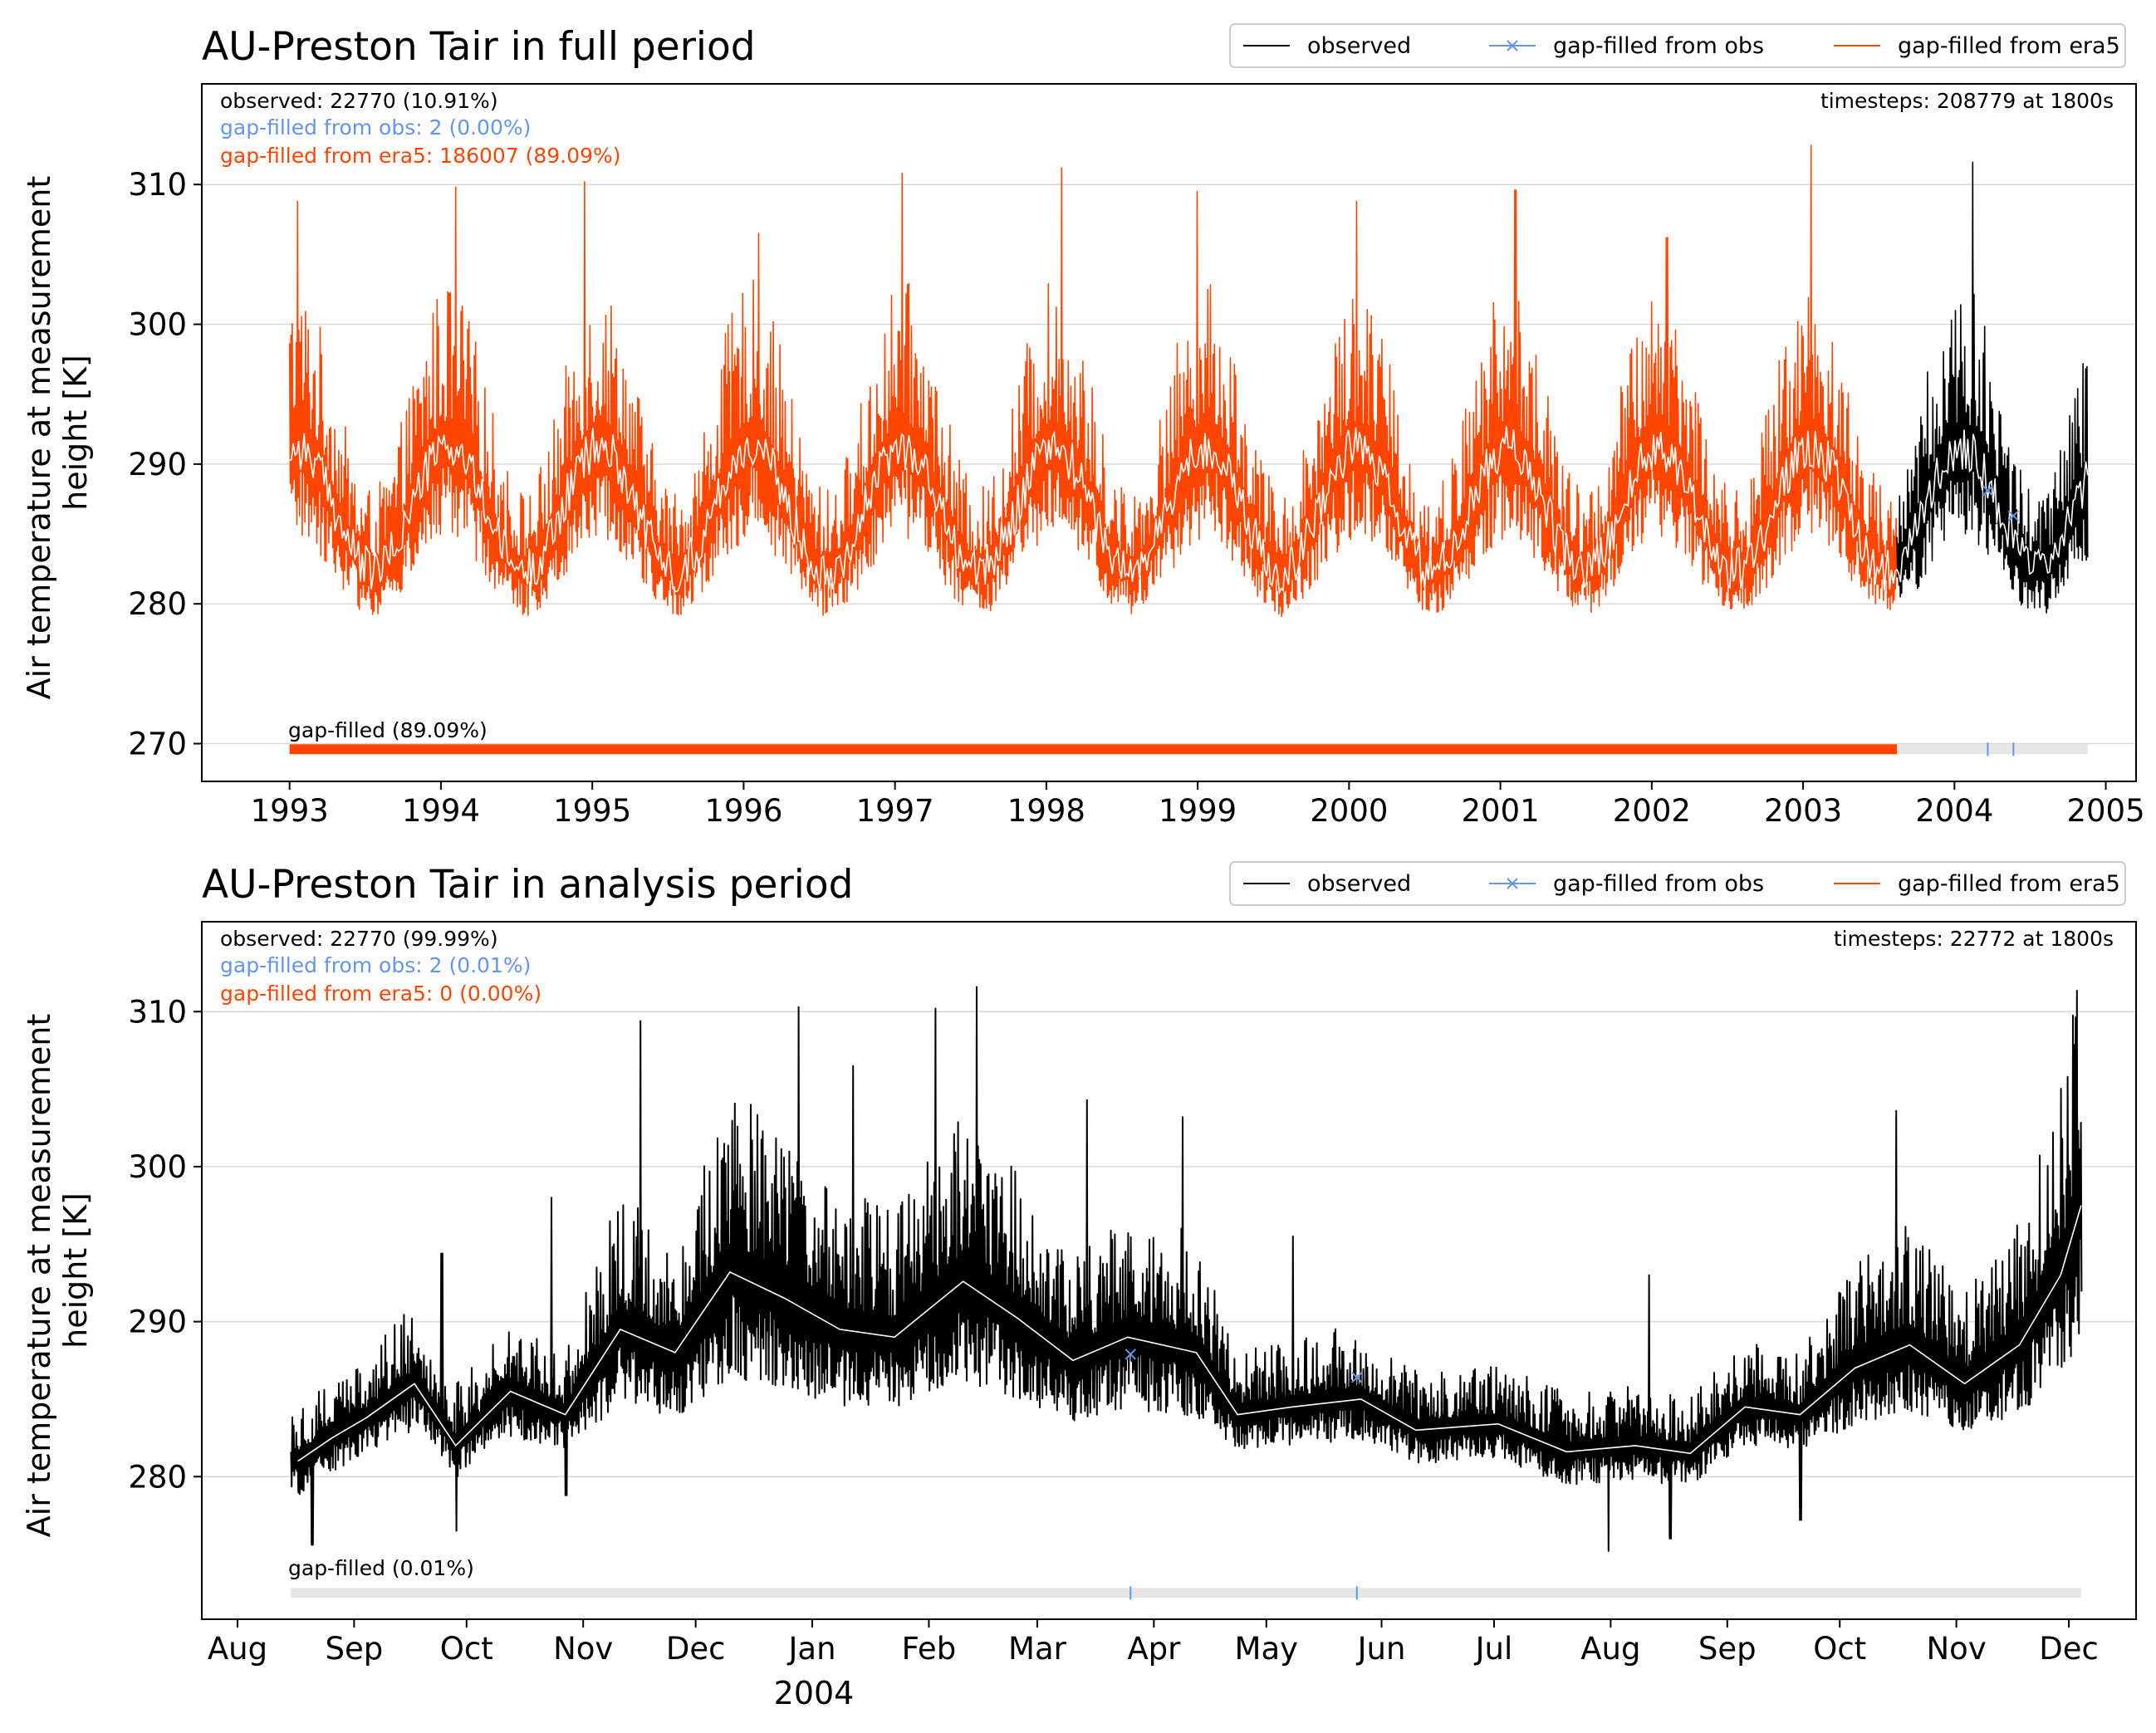 The height and width of the screenshot is (1733, 2156). Describe the element at coordinates (290, 811) in the screenshot. I see `x-tick-label: 1993` at that location.